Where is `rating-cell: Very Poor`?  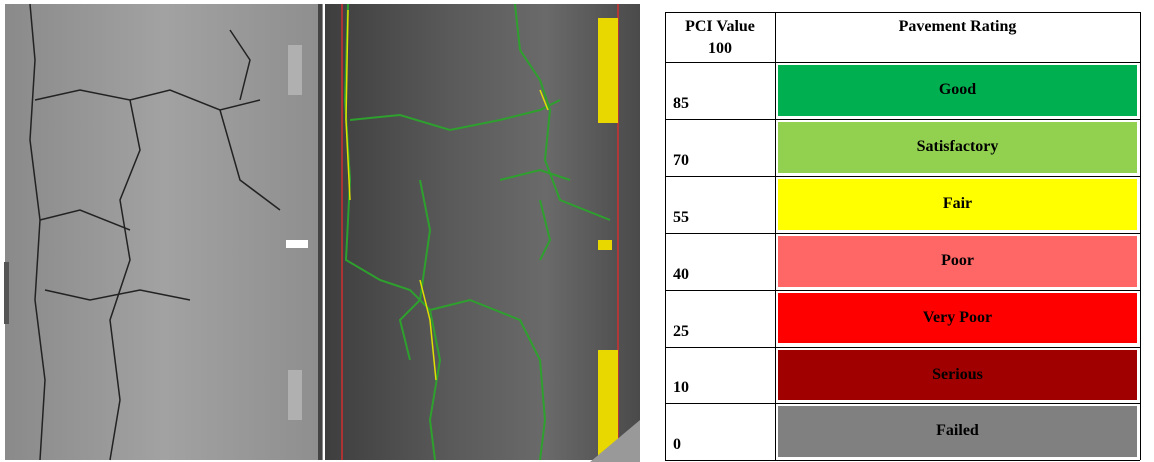 rating-cell: Very Poor is located at coordinates (957, 318).